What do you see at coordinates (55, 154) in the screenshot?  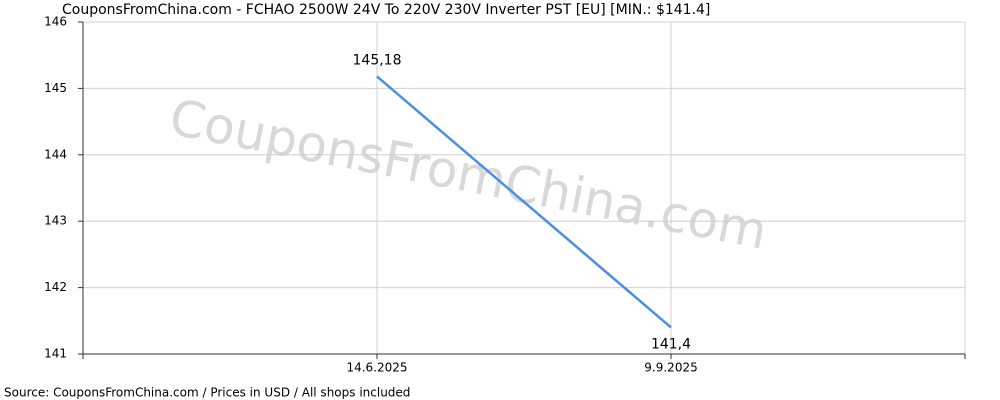 I see `y-tick-label: 144` at bounding box center [55, 154].